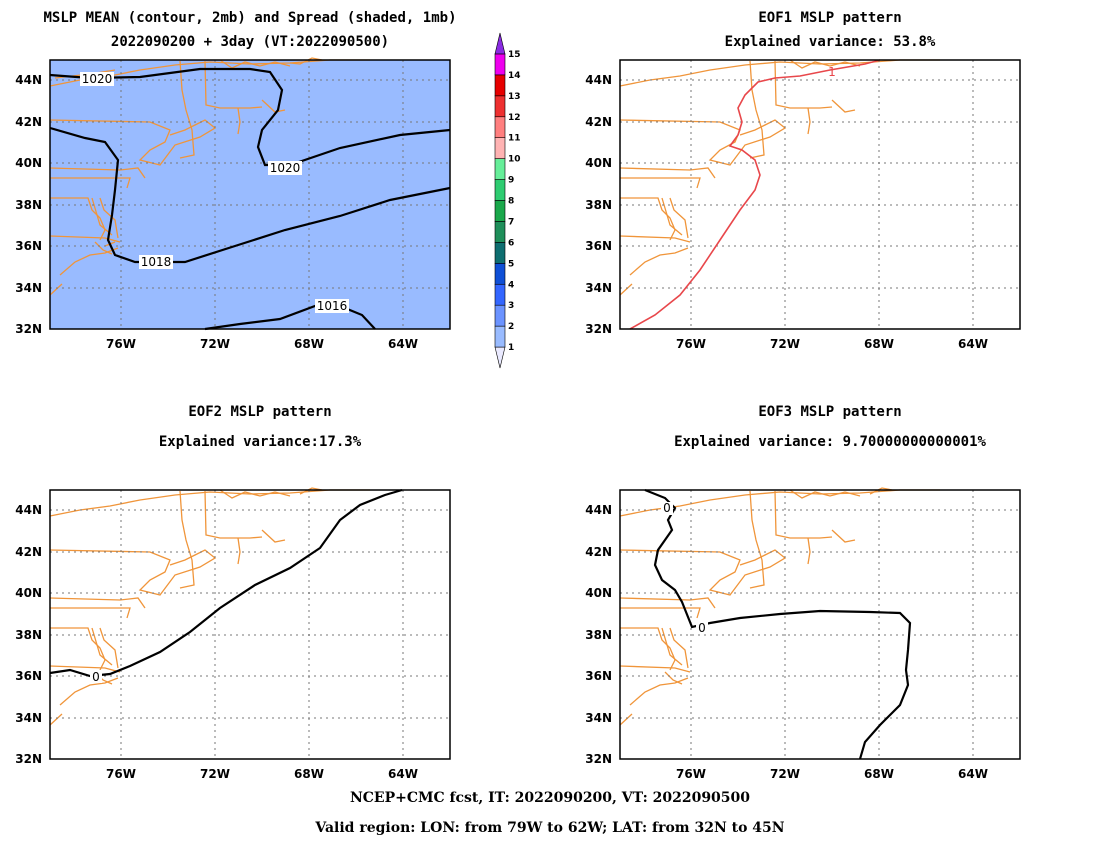 The image size is (1100, 850). Describe the element at coordinates (511, 243) in the screenshot. I see `colorbar-label: 6` at that location.